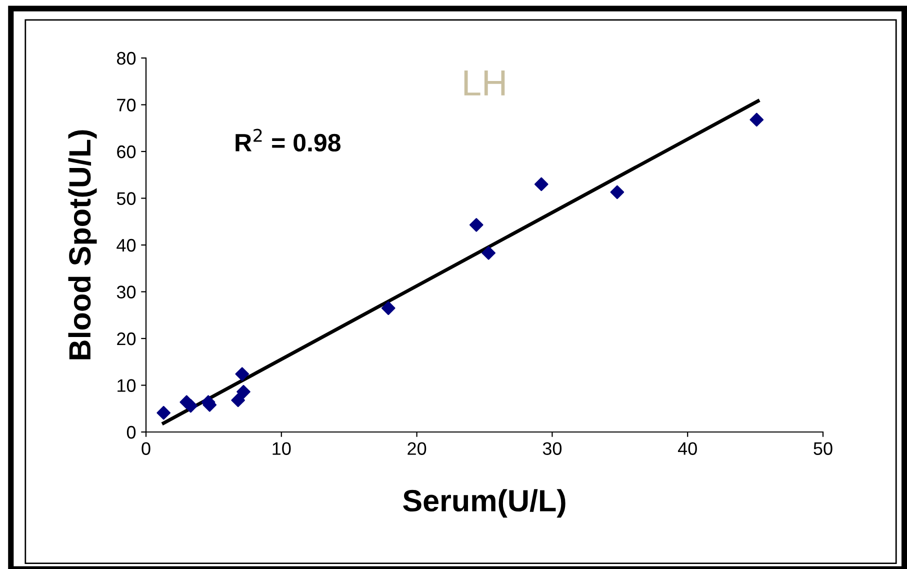  I want to click on y-tick-label: 0, so click(131, 432).